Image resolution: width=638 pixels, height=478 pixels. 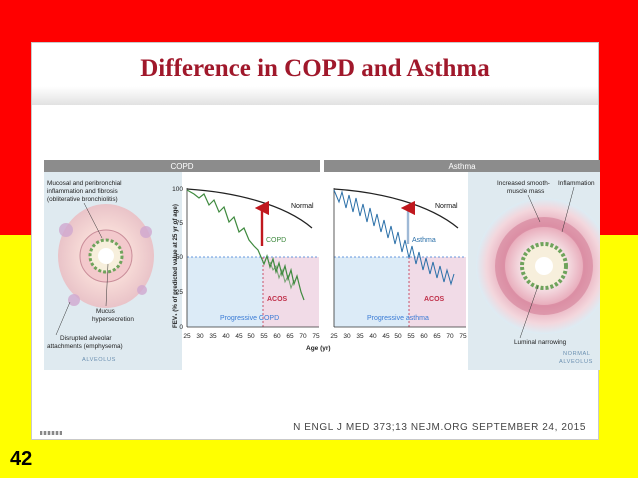 What do you see at coordinates (106, 256) in the screenshot?
I see `copd-airway-illustration` at bounding box center [106, 256].